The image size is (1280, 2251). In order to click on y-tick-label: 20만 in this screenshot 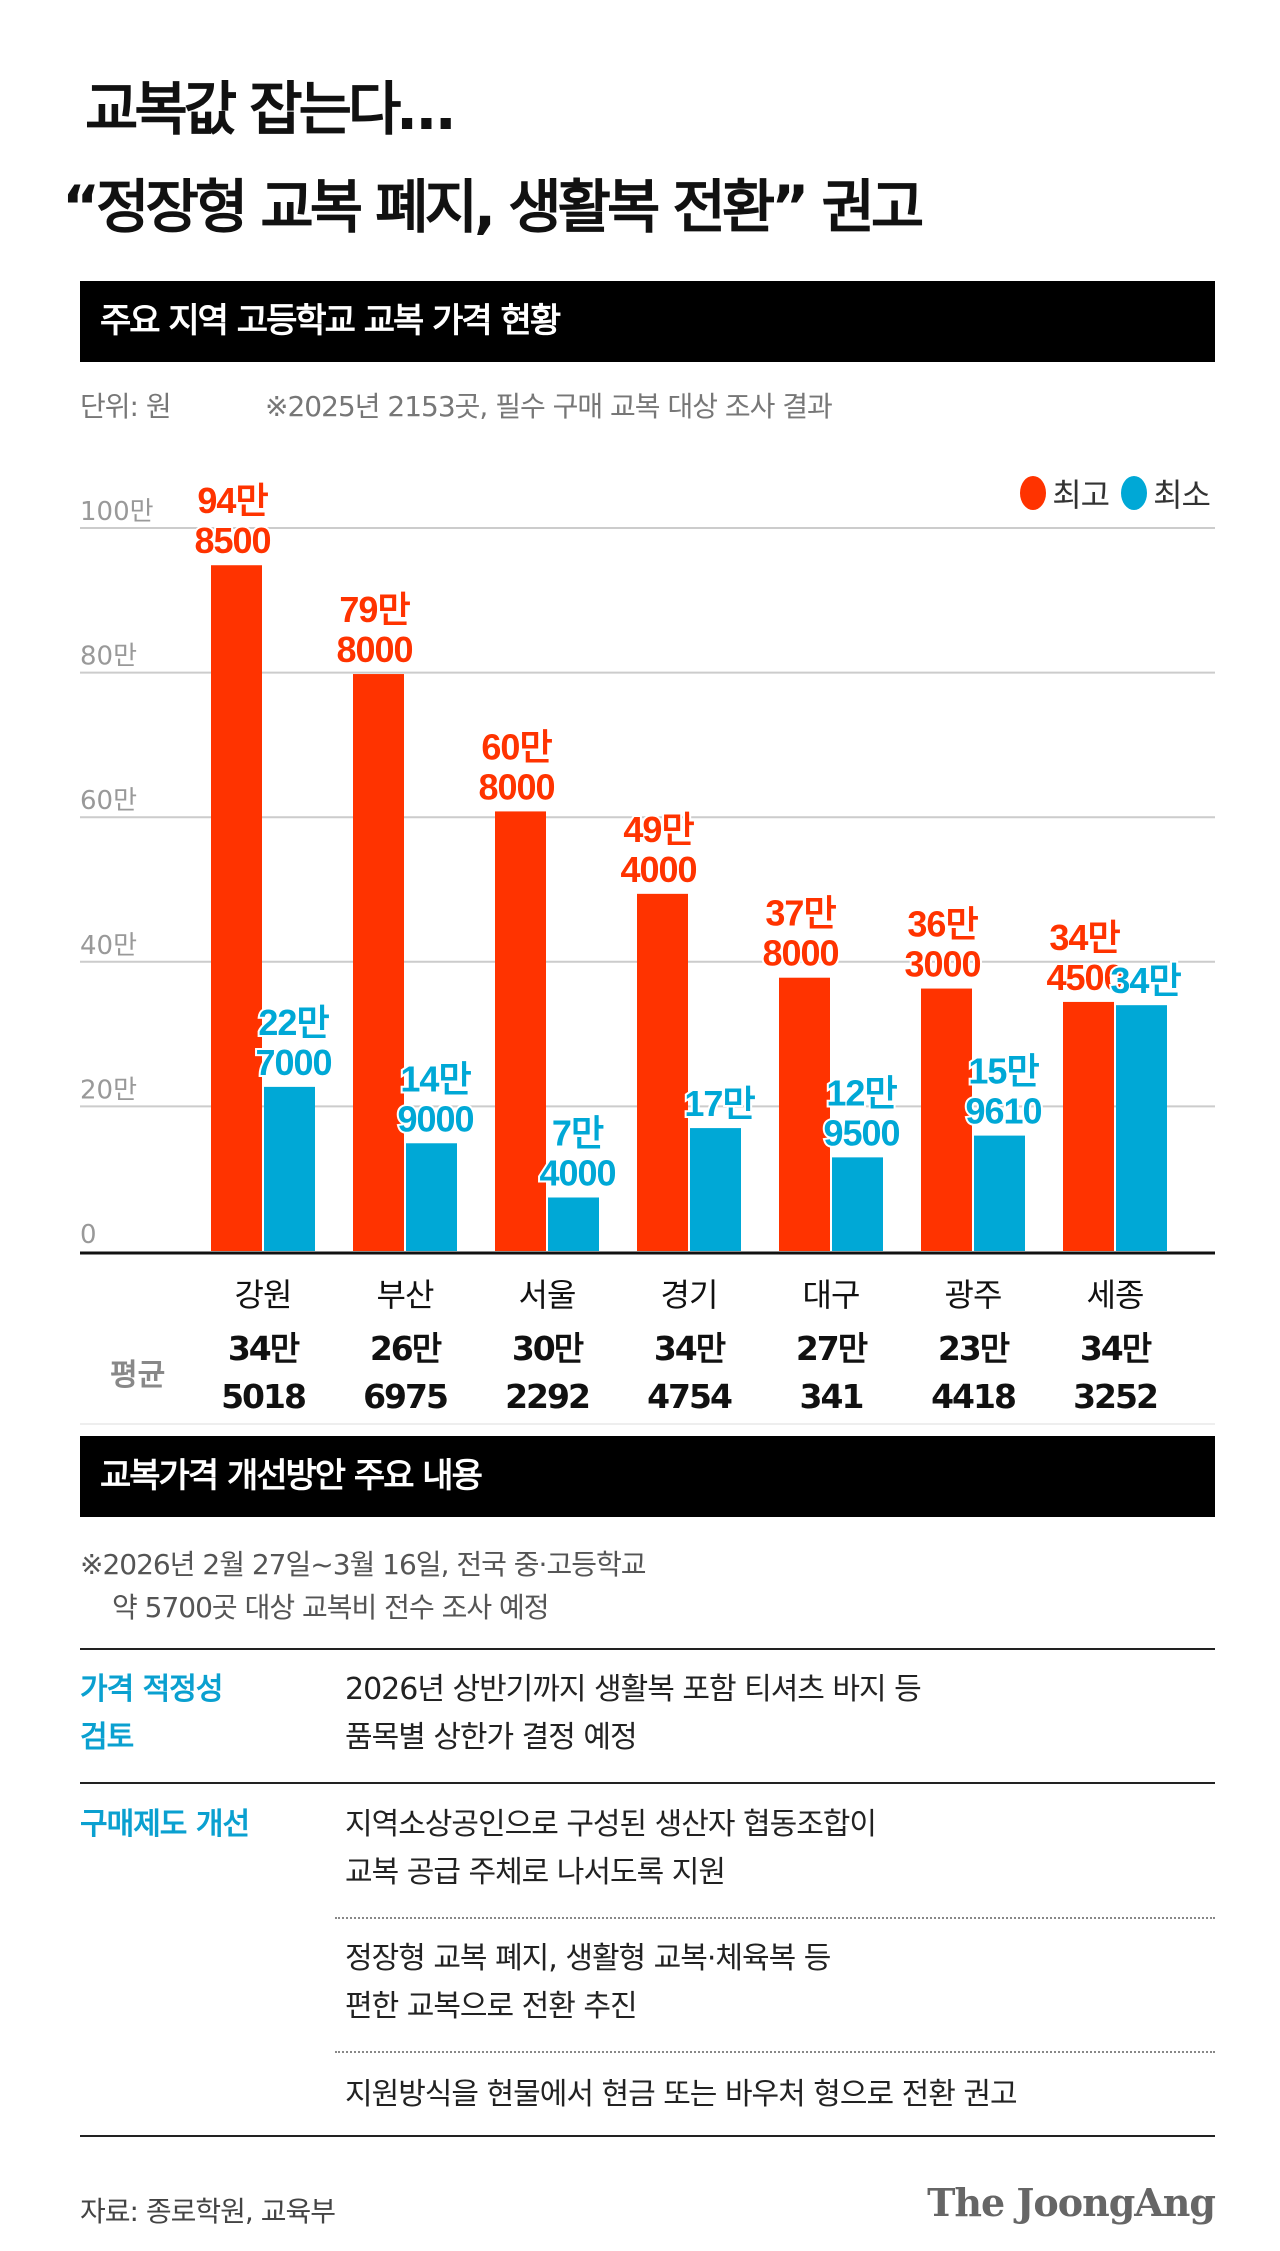, I will do `click(108, 1090)`.